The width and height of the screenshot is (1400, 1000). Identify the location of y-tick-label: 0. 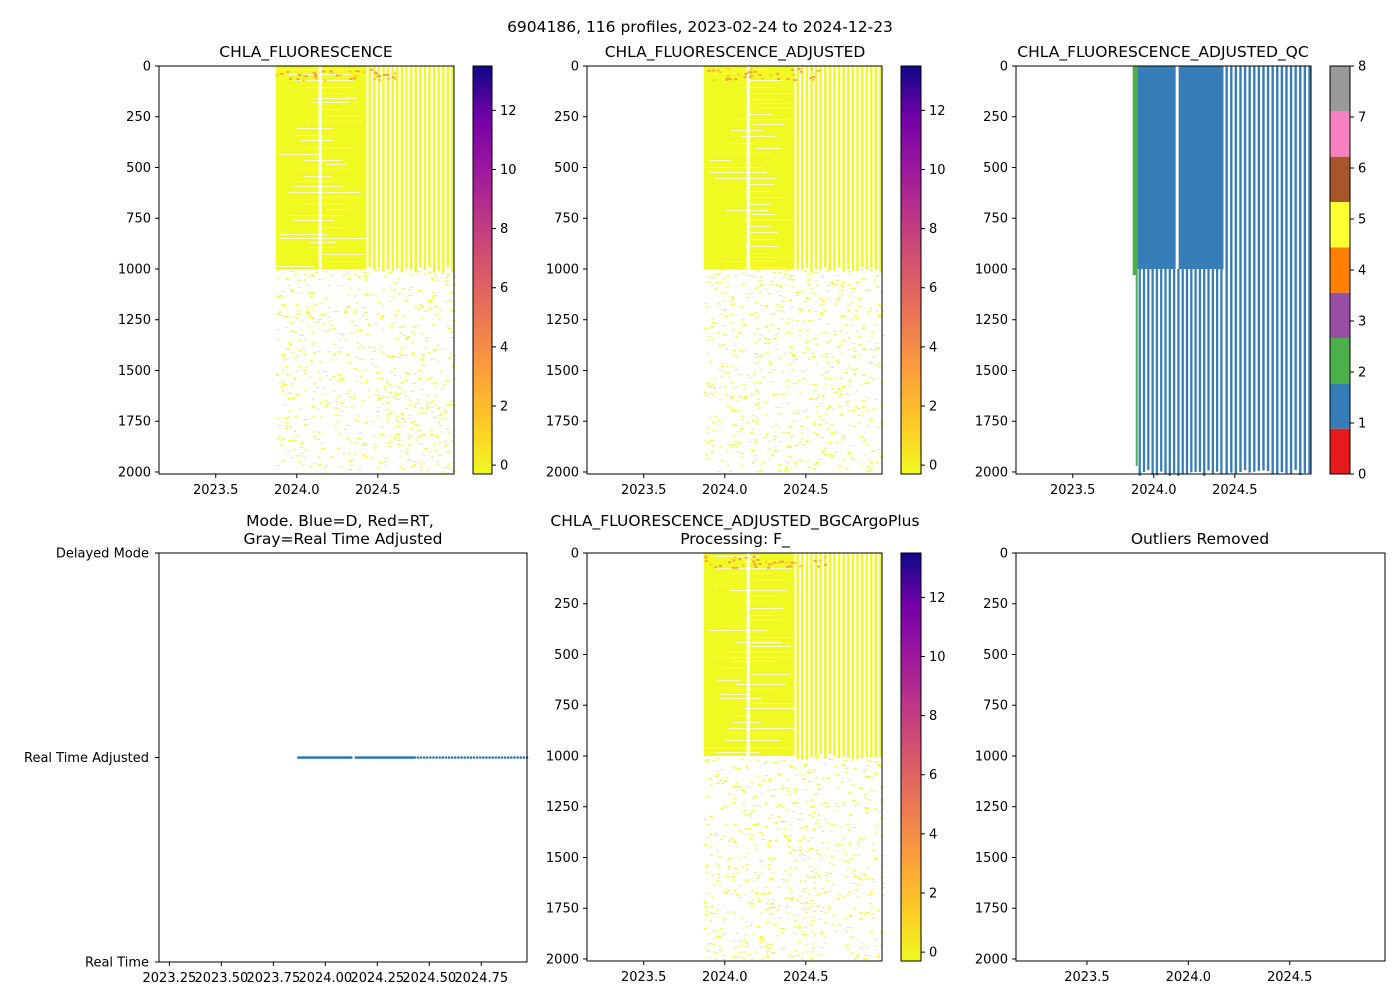
(147, 67).